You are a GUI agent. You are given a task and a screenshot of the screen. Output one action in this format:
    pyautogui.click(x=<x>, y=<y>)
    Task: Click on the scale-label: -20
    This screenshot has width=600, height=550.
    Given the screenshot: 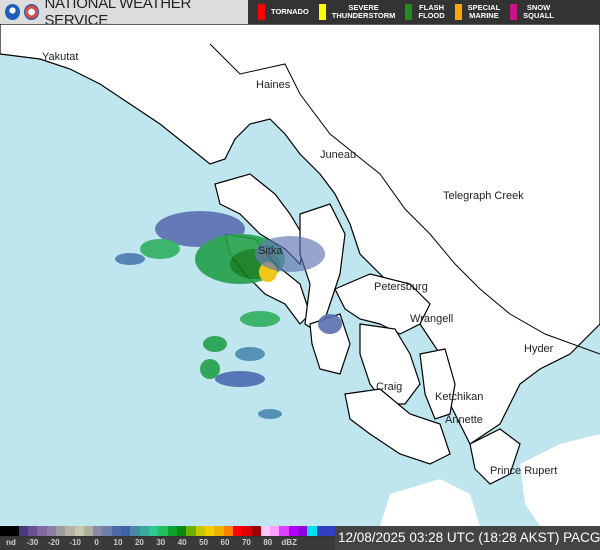 What is the action you would take?
    pyautogui.click(x=54, y=542)
    